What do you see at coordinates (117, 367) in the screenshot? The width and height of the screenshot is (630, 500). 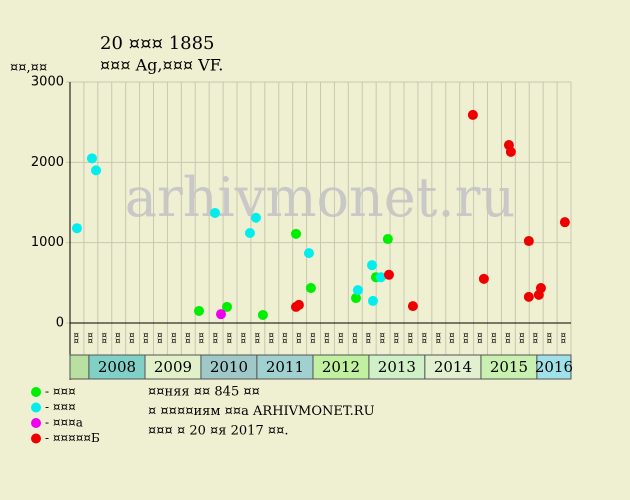 I see `year-label: 2008` at bounding box center [117, 367].